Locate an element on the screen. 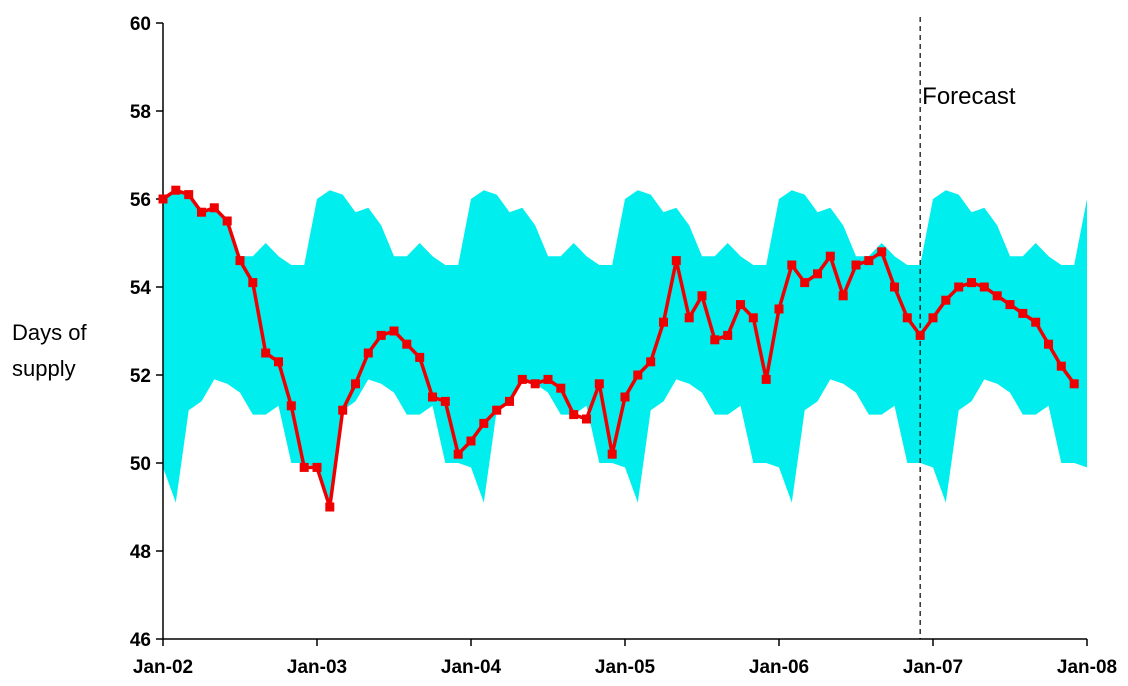  x-tick-label: Jan-02 is located at coordinates (163, 667).